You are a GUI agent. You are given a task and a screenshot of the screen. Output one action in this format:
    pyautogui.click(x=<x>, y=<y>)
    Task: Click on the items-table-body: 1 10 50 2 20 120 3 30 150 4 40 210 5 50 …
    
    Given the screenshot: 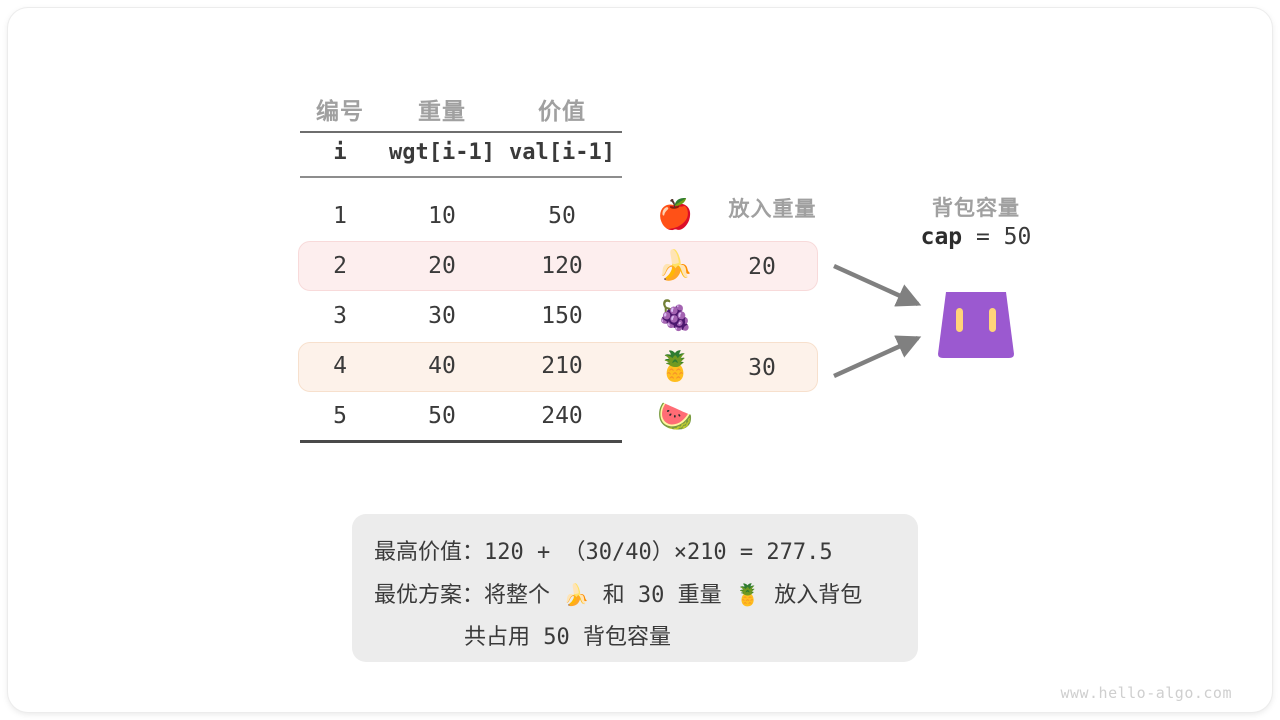 What is the action you would take?
    pyautogui.click(x=460, y=316)
    